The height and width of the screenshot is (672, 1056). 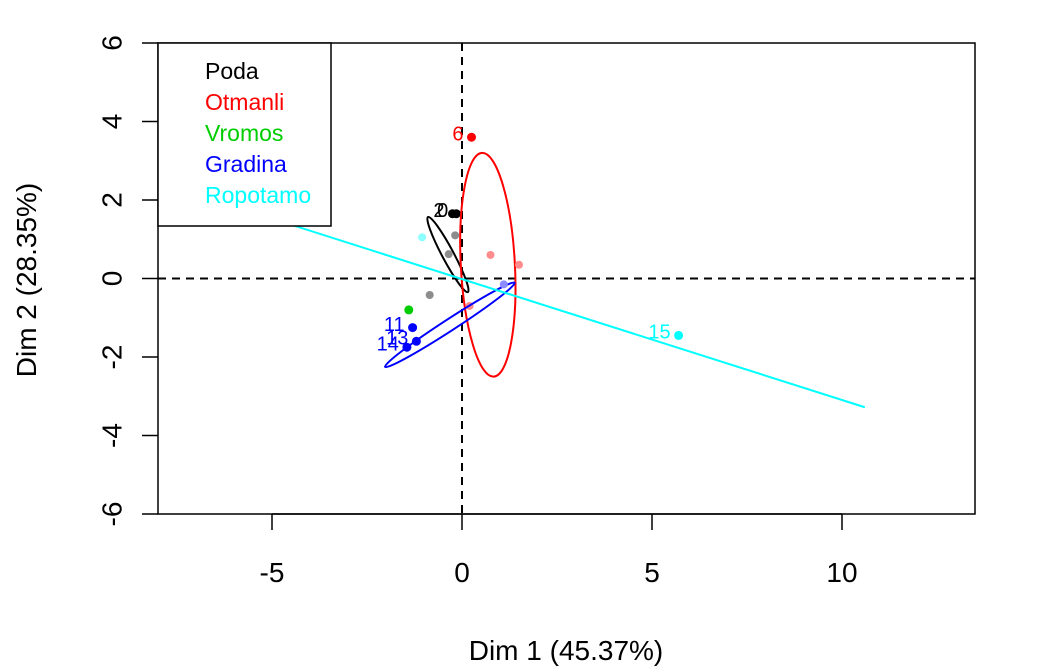 I want to click on data-point-otmanli, so click(x=471, y=137).